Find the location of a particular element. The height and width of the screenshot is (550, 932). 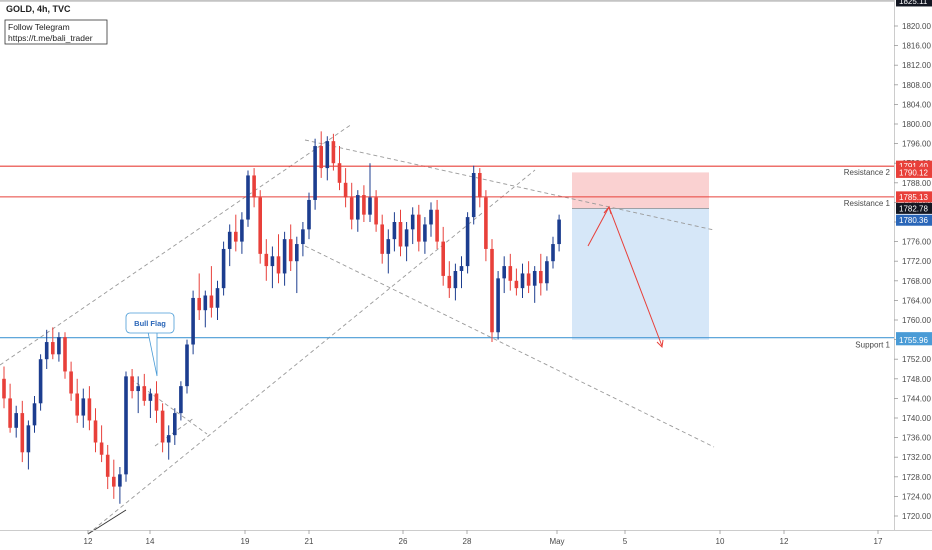

y-tick-label: 1816.00 is located at coordinates (916, 46).